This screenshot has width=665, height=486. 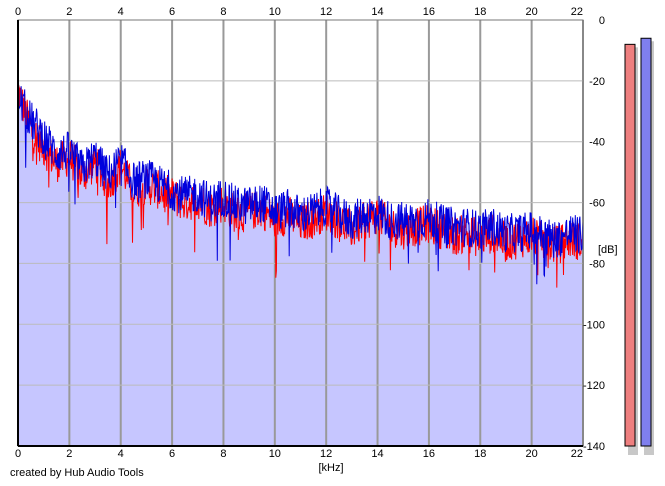 I want to click on level-meters, so click(x=639, y=246).